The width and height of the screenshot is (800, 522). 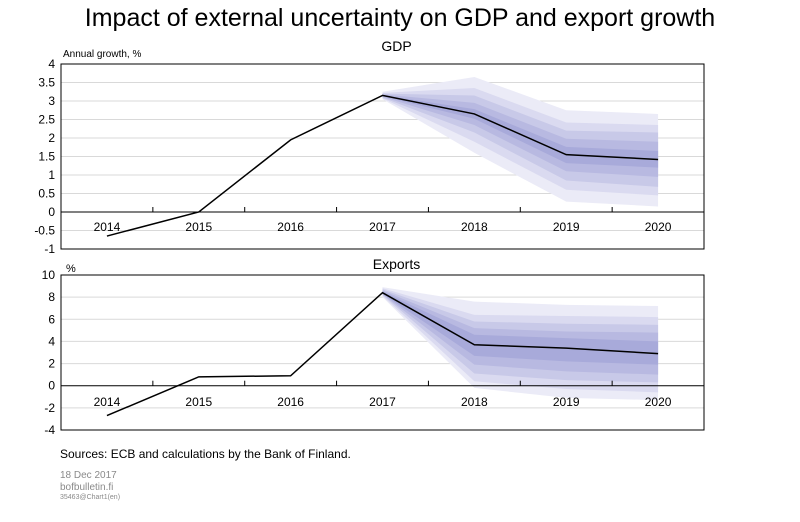 What do you see at coordinates (51, 64) in the screenshot?
I see `panel1-y-tick-label: 4` at bounding box center [51, 64].